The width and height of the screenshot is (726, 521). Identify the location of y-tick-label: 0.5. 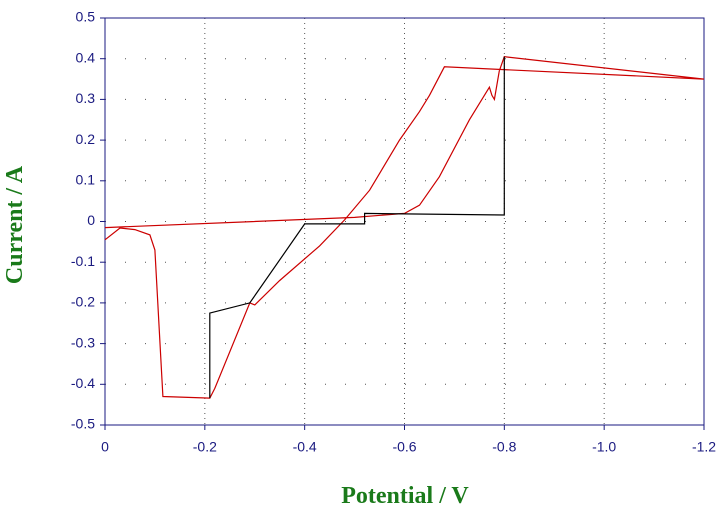
(86, 17).